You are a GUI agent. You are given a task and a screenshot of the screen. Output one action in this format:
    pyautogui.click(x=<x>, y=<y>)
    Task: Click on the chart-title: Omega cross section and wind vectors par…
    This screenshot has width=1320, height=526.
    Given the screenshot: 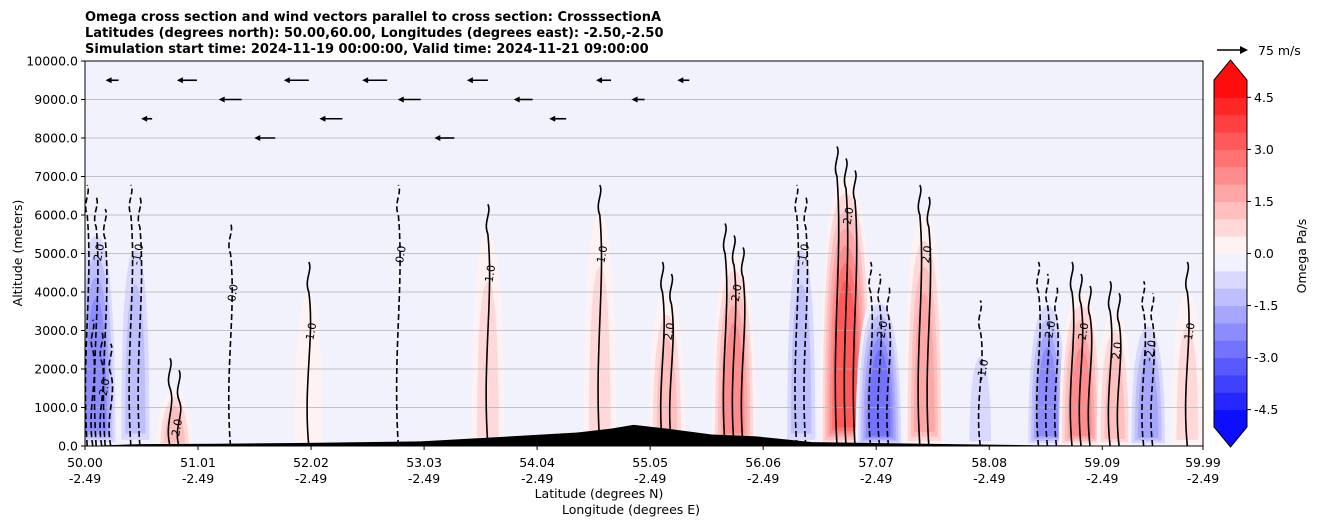 What is the action you would take?
    pyautogui.click(x=374, y=33)
    